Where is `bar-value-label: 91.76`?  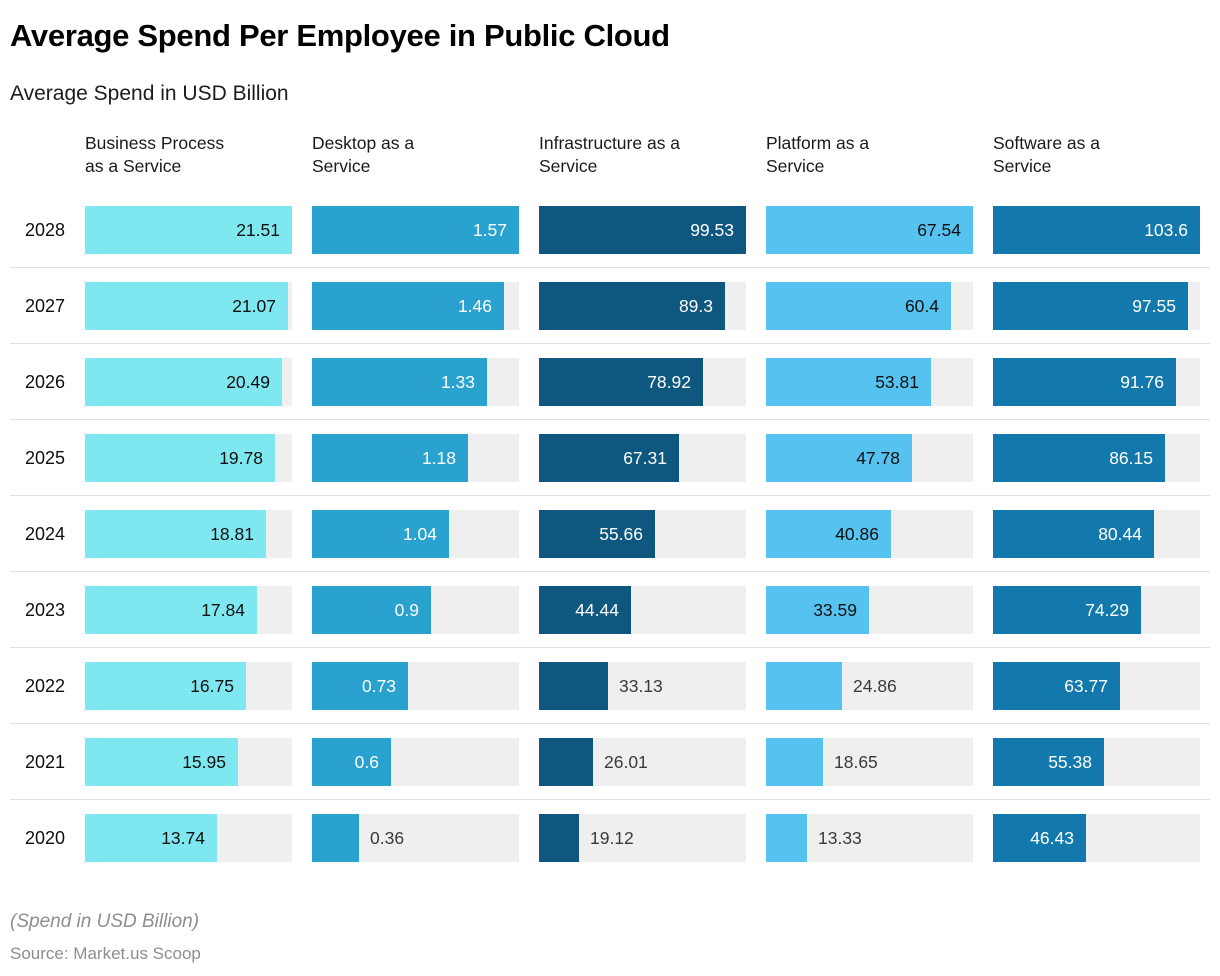
bar-value-label: 91.76 is located at coordinates (1142, 381).